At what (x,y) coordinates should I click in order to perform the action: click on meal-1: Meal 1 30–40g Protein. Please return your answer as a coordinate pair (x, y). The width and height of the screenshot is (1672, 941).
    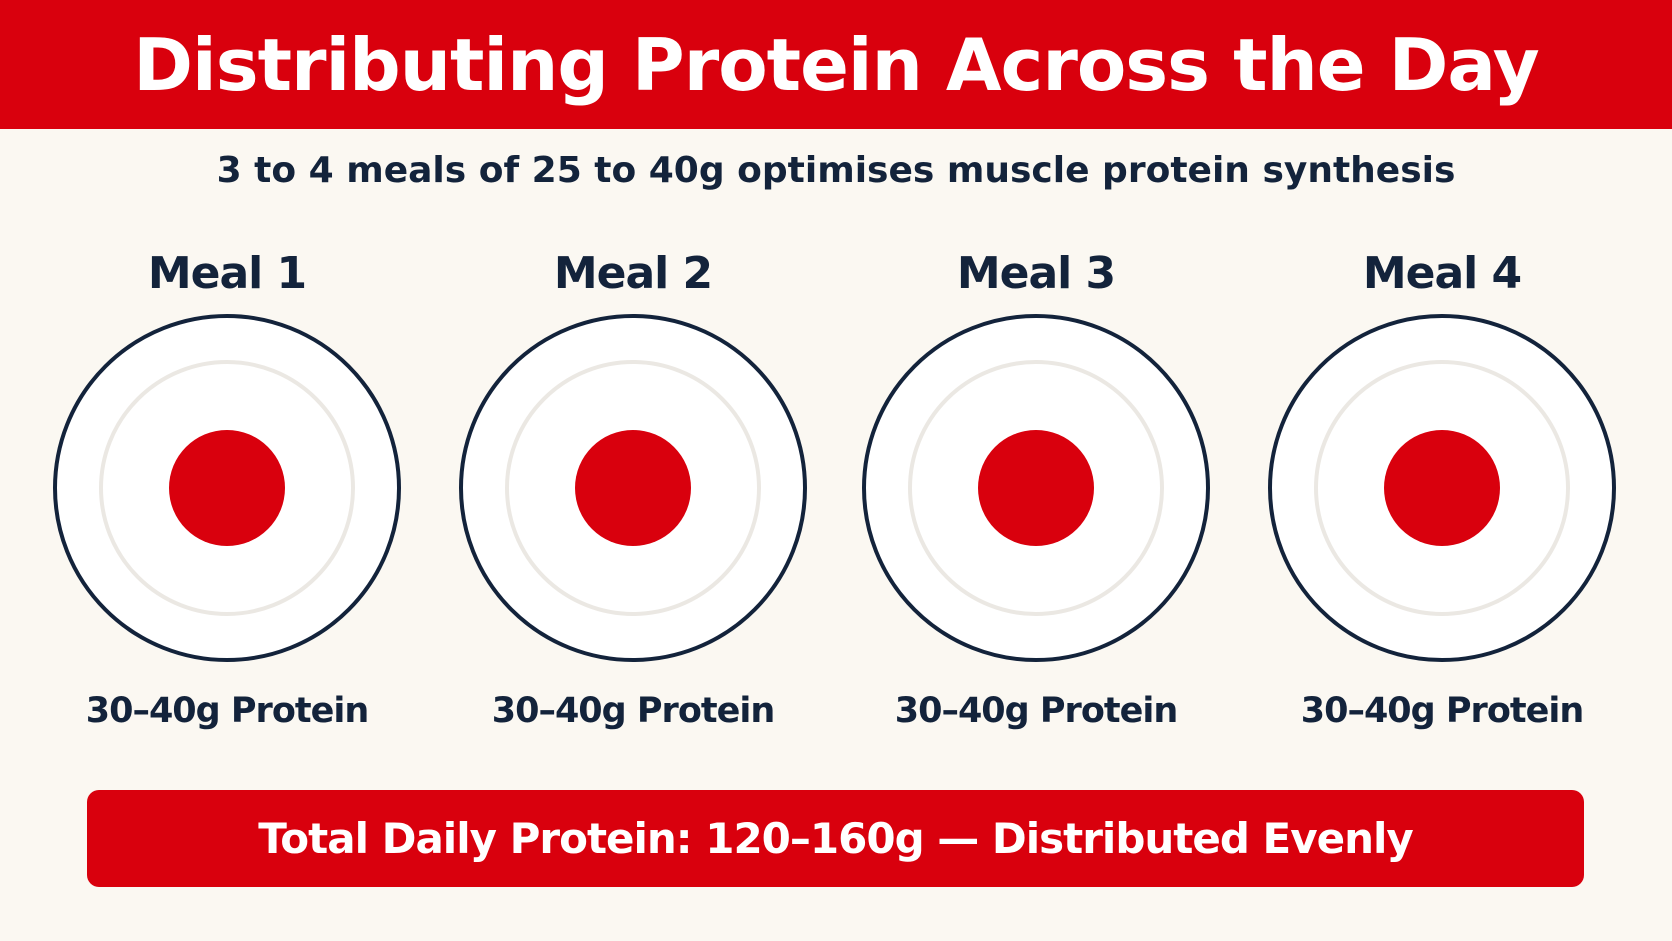
    Looking at the image, I should click on (227, 498).